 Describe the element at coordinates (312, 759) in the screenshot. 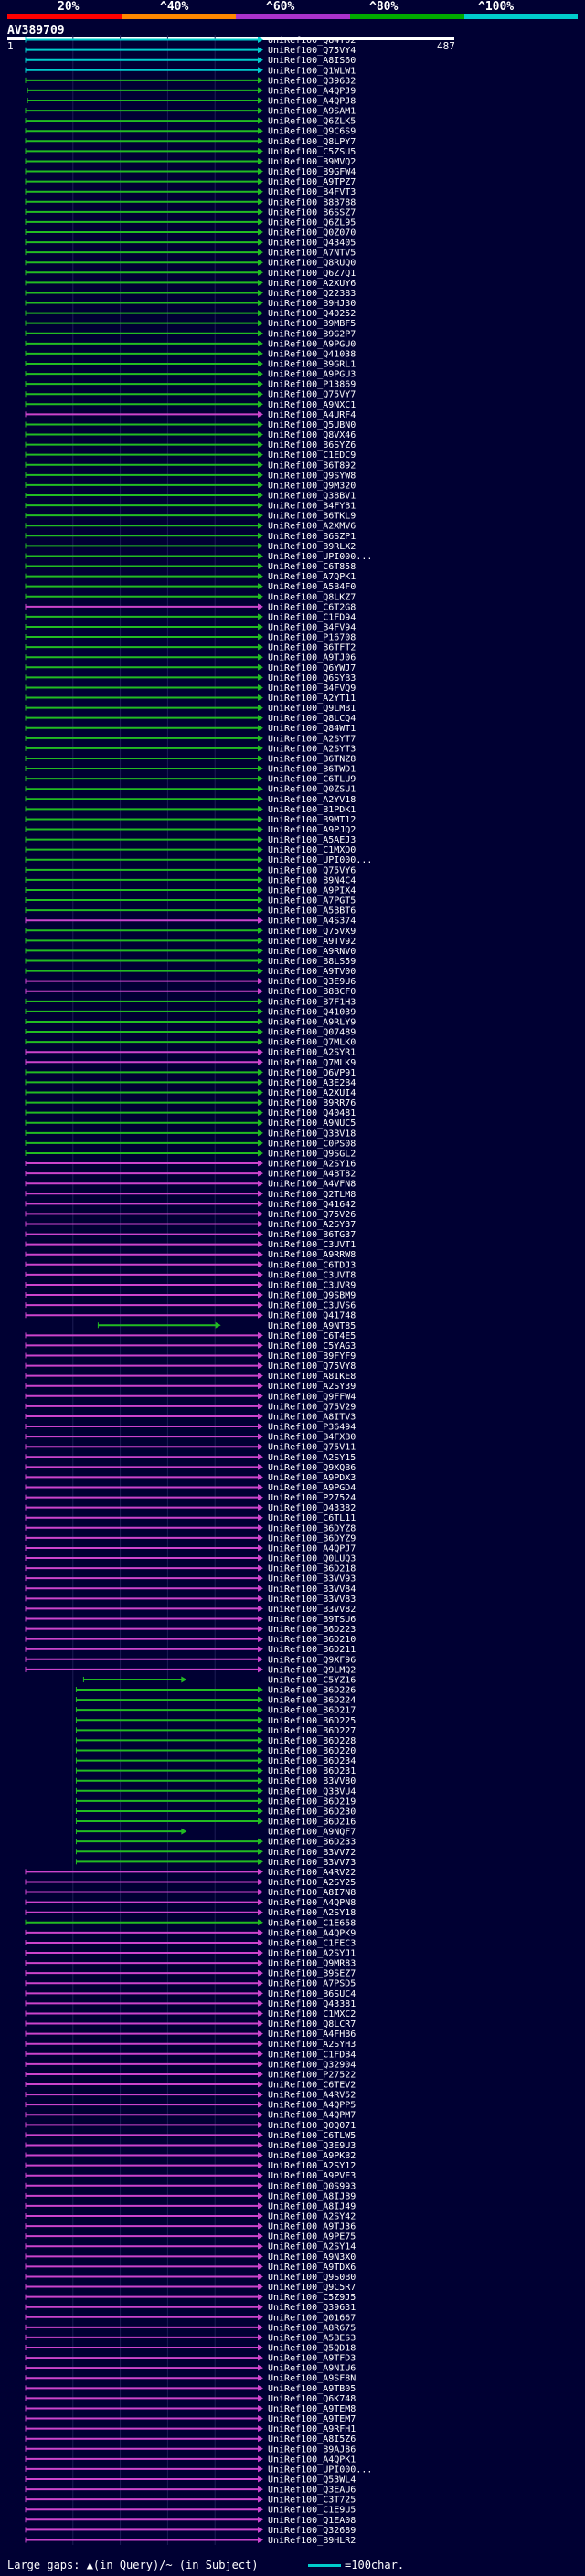

I see `hit-label: UniRef100_B6TNZ8` at that location.